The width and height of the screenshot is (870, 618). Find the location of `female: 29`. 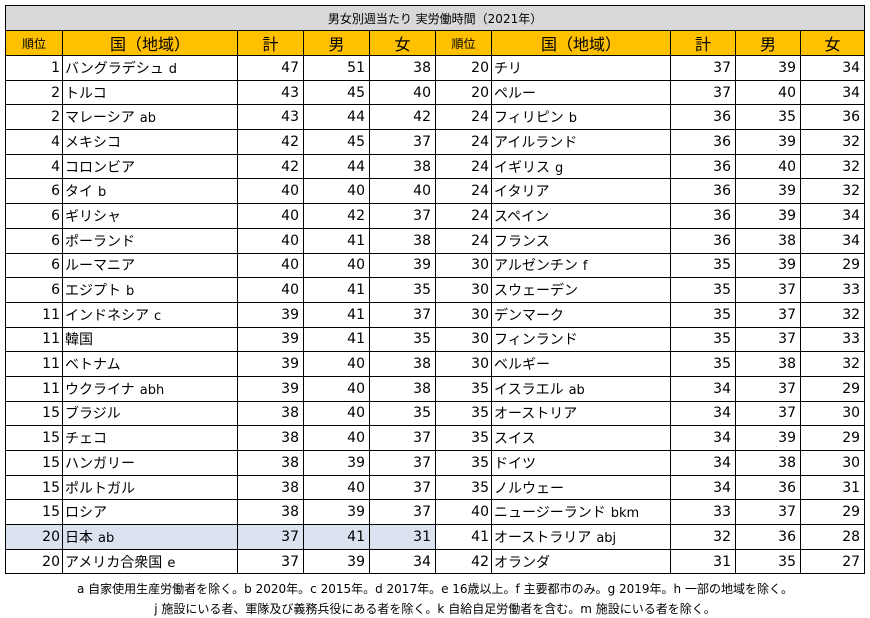

female: 29 is located at coordinates (832, 388).